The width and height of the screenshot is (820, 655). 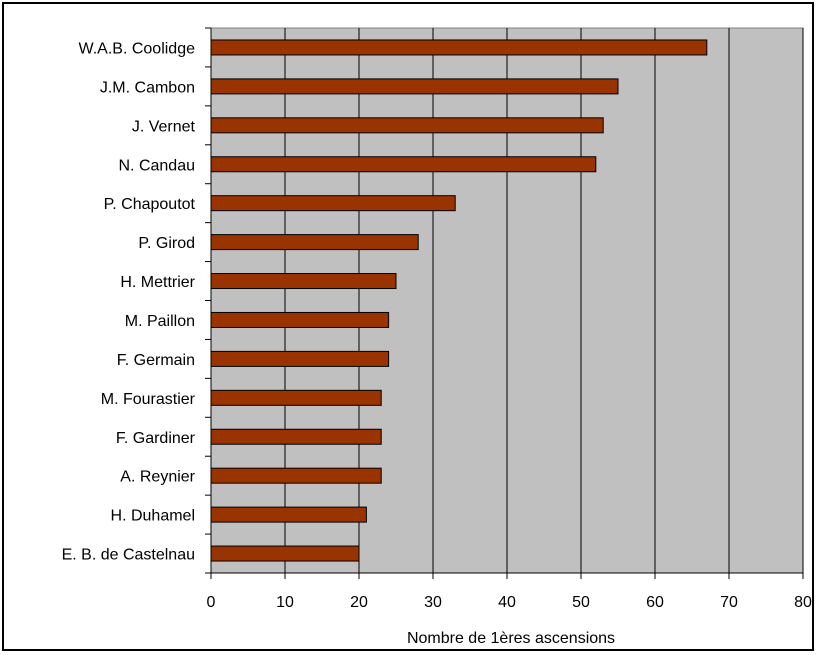 I want to click on x-tick-label: 40, so click(x=507, y=602).